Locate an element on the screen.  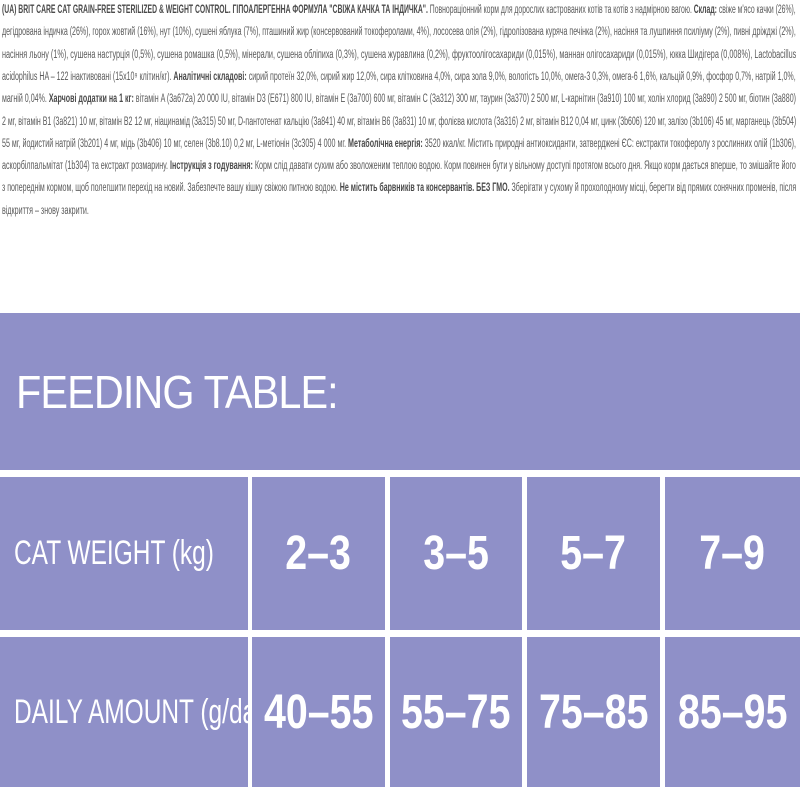
label-text: DAILY AMOUNT (g/day) is located at coordinates (145, 711).